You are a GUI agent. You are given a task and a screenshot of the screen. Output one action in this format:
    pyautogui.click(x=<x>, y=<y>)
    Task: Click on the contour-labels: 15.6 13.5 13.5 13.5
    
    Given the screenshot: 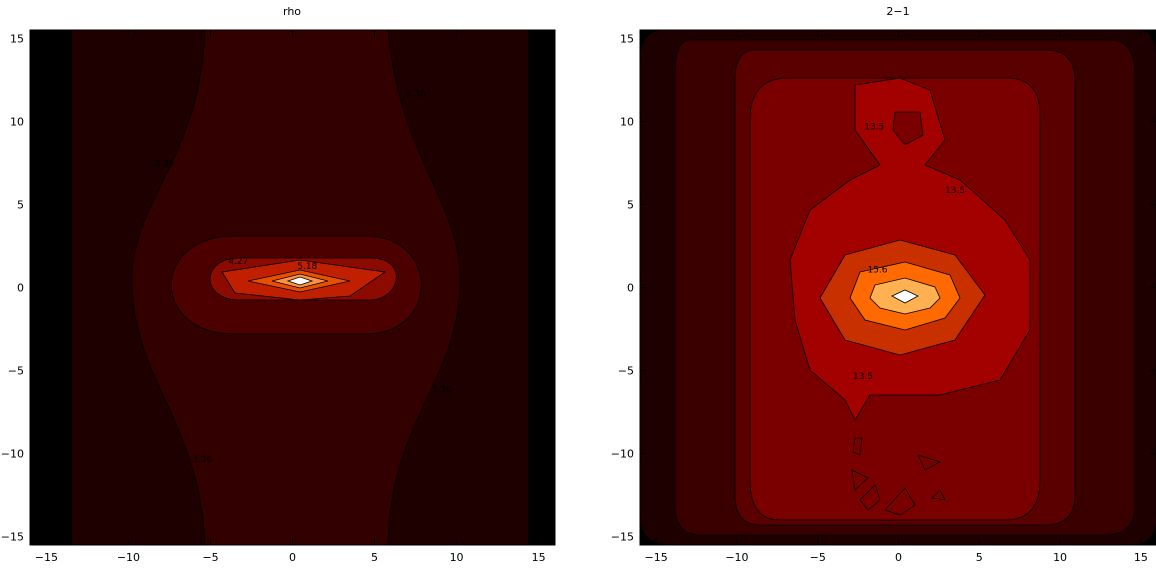 What is the action you would take?
    pyautogui.click(x=909, y=252)
    